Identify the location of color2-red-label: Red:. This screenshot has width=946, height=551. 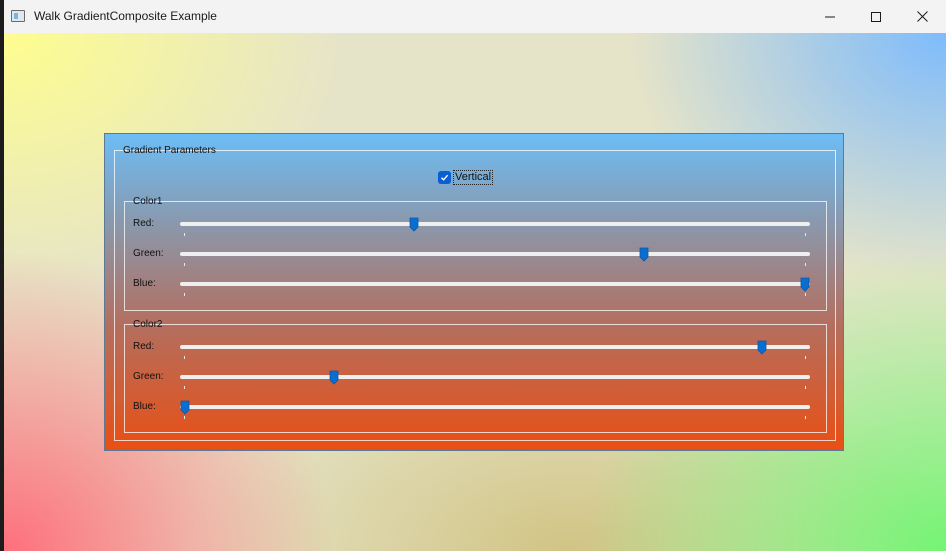
(144, 346).